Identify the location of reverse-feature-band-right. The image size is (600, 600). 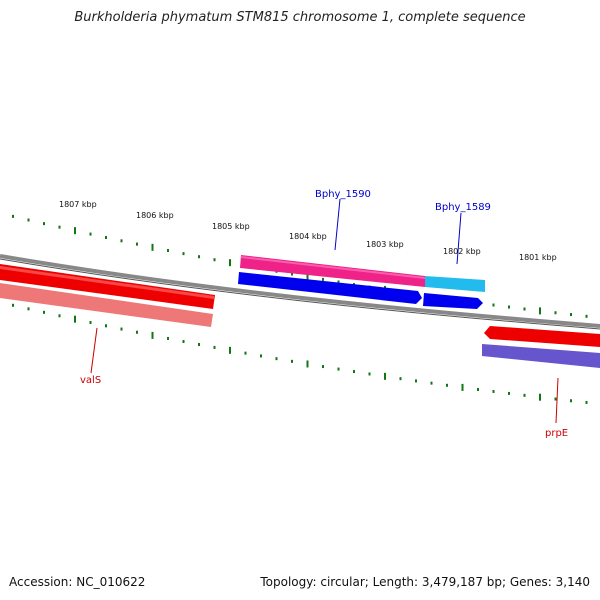
(541, 356).